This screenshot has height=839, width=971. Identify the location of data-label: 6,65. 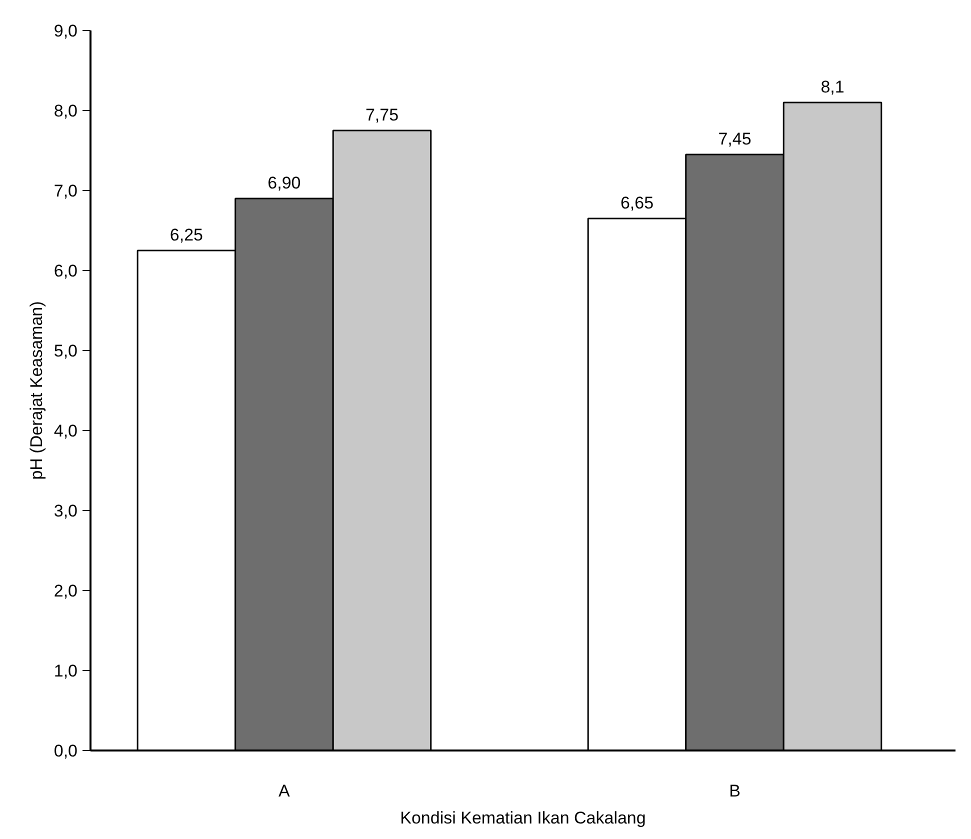
(637, 203).